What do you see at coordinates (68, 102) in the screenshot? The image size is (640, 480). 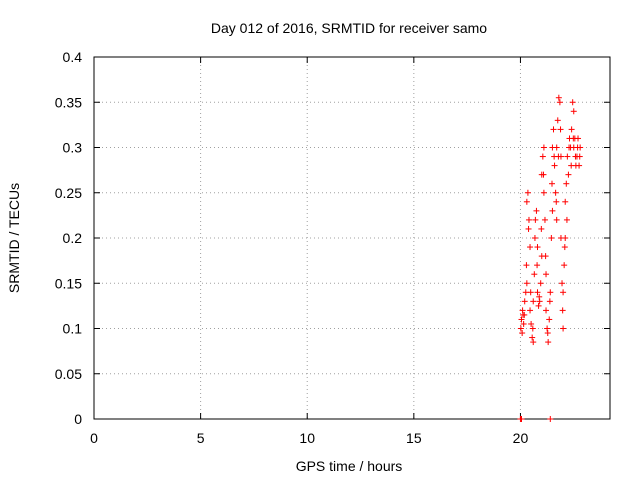 I see `y-tick-label: 0.35` at bounding box center [68, 102].